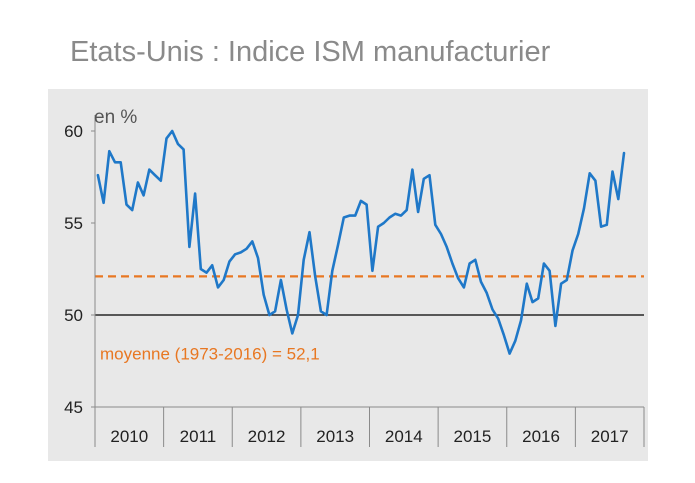 This screenshot has height=483, width=695. What do you see at coordinates (267, 436) in the screenshot?
I see `x-tick-label: 2012` at bounding box center [267, 436].